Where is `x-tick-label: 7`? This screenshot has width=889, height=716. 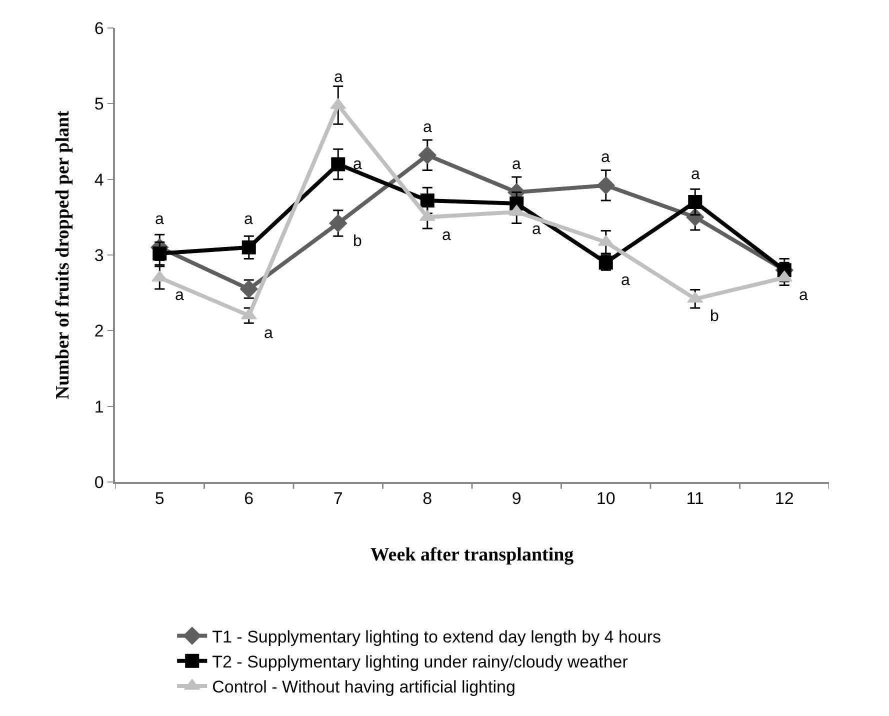
x-tick-label: 7 is located at coordinates (338, 498).